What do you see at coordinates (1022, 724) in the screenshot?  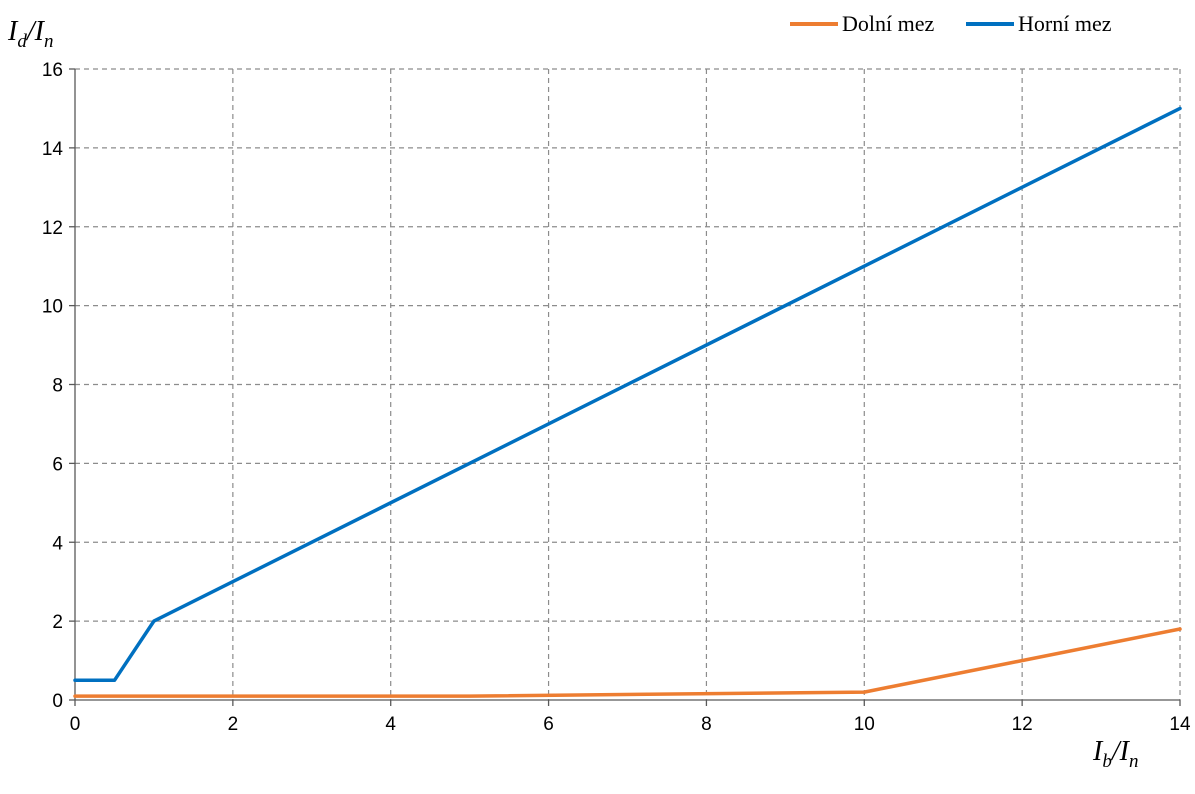 I see `x-tick-label: 12` at bounding box center [1022, 724].